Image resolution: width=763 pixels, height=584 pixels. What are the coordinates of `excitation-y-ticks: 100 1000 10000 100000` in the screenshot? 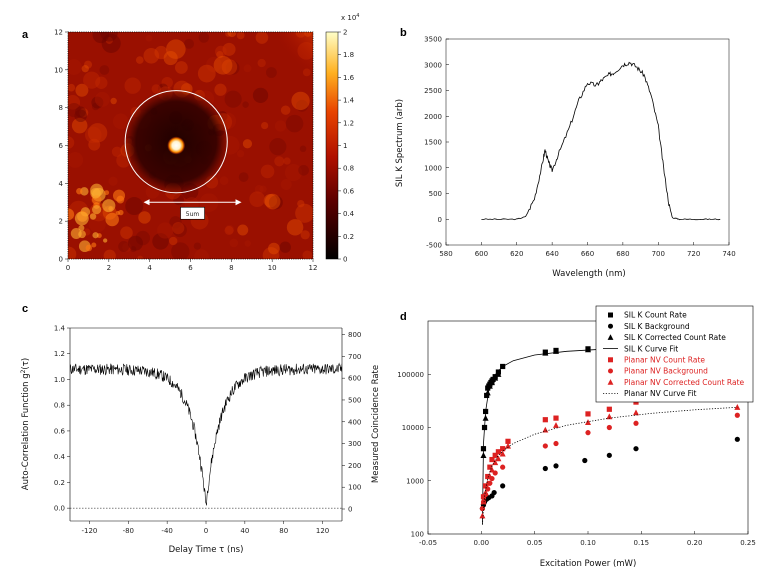 It's located at (414, 455).